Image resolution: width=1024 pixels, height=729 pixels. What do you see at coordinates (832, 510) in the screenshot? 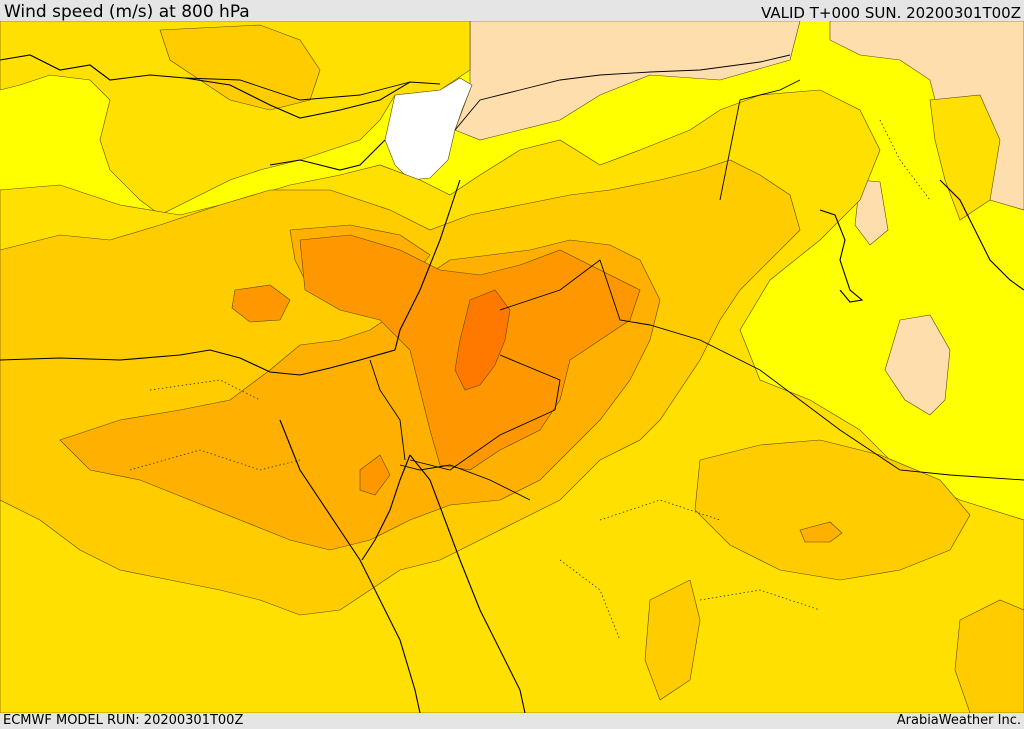
I see `band-amber-southeast` at bounding box center [832, 510].